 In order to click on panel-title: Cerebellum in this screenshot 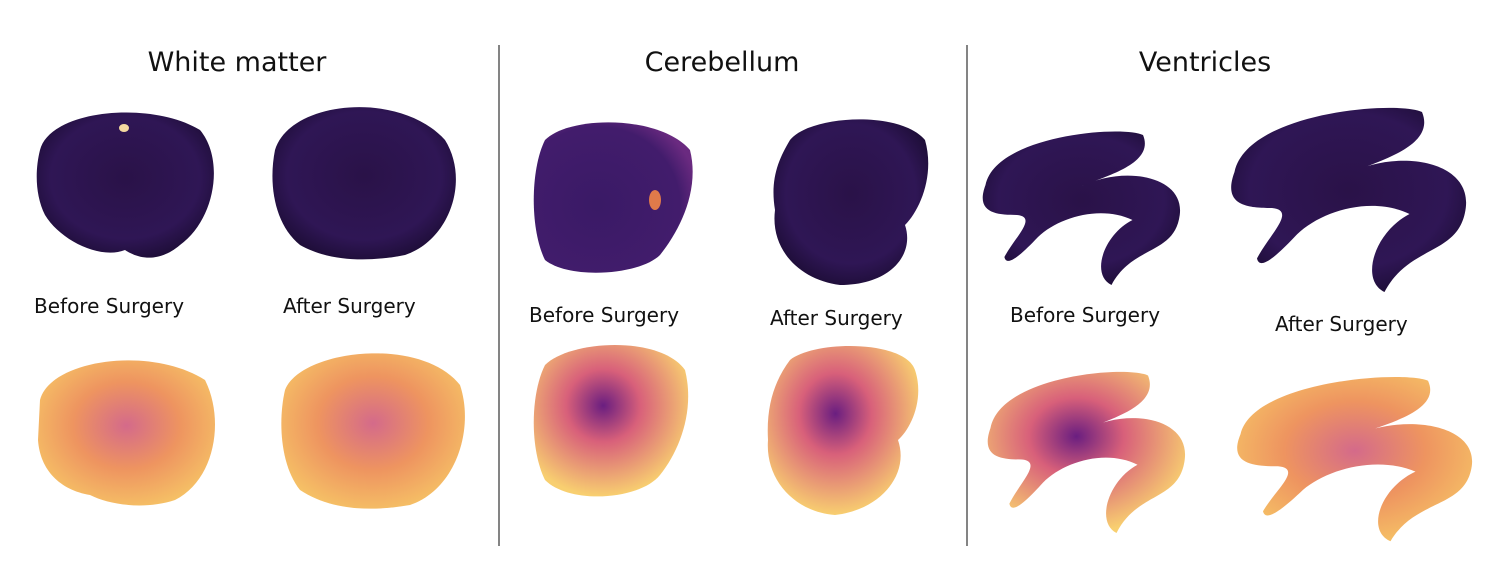, I will do `click(722, 62)`.